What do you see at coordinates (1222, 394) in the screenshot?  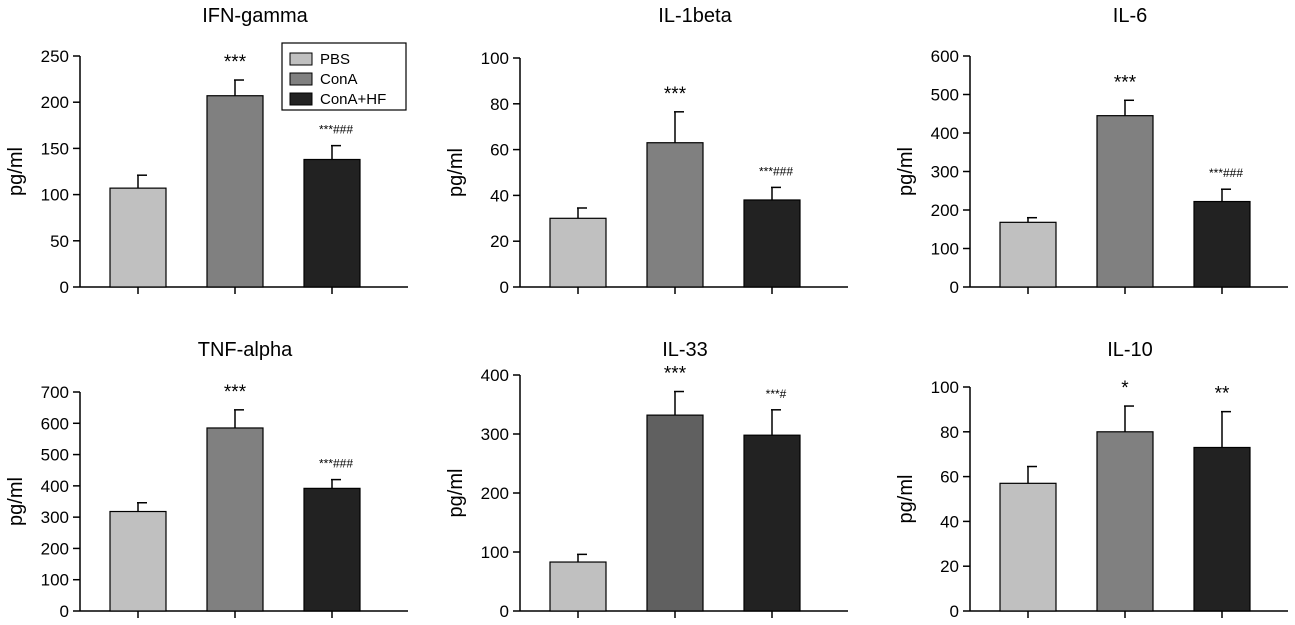 I see `significance-label: **` at bounding box center [1222, 394].